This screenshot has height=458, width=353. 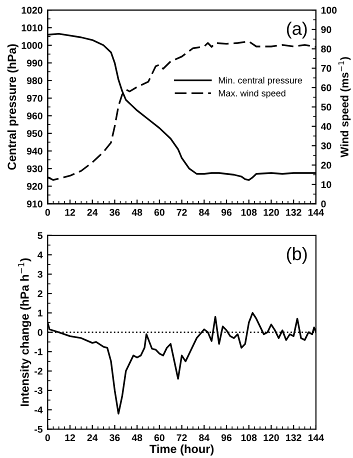 What do you see at coordinates (38, 352) in the screenshot?
I see `y-tick-label: -1` at bounding box center [38, 352].